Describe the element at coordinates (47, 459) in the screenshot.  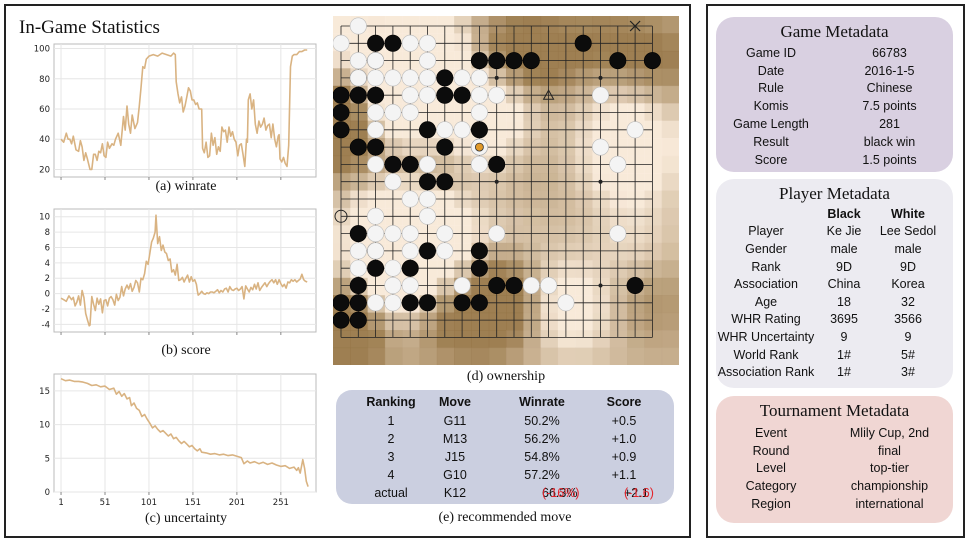
I see `y-tick-label: 5` at that location.